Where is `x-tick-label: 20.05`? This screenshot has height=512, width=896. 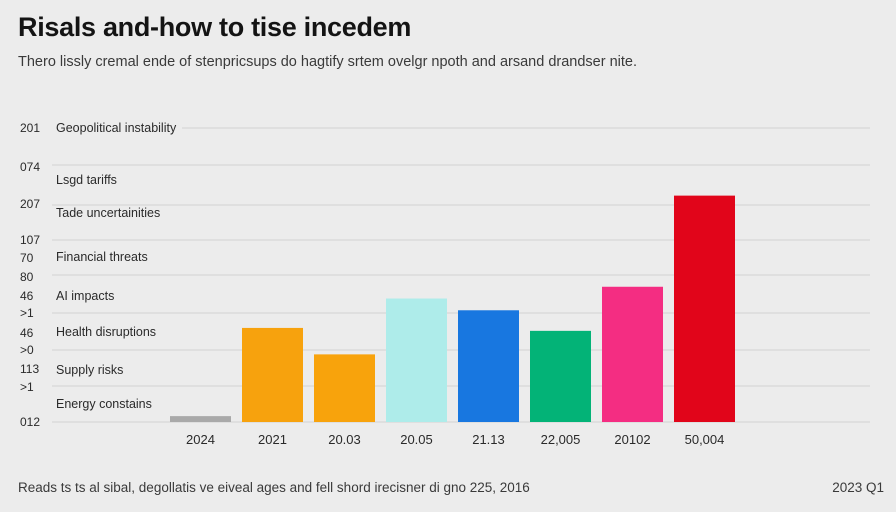 x-tick-label: 20.05 is located at coordinates (416, 439).